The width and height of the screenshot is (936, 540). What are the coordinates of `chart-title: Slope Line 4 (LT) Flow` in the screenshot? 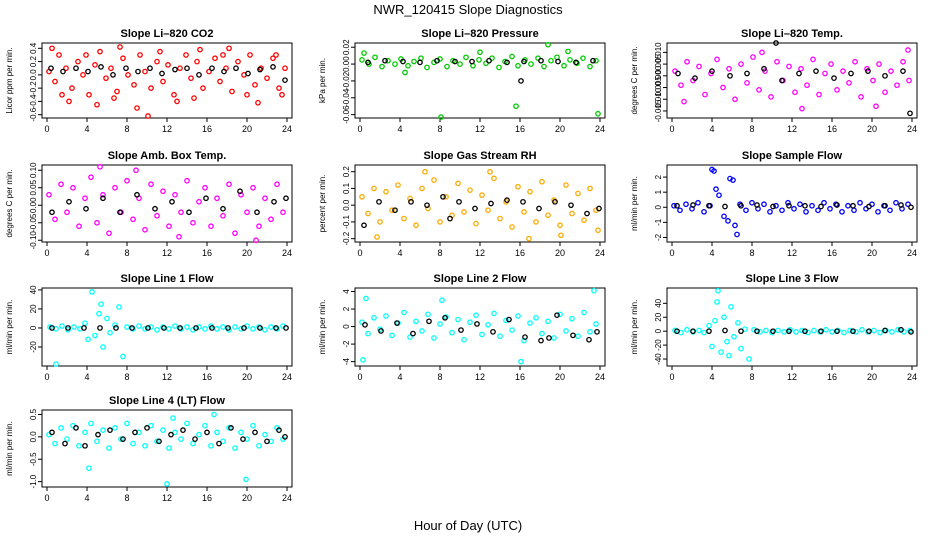 It's located at (167, 401).